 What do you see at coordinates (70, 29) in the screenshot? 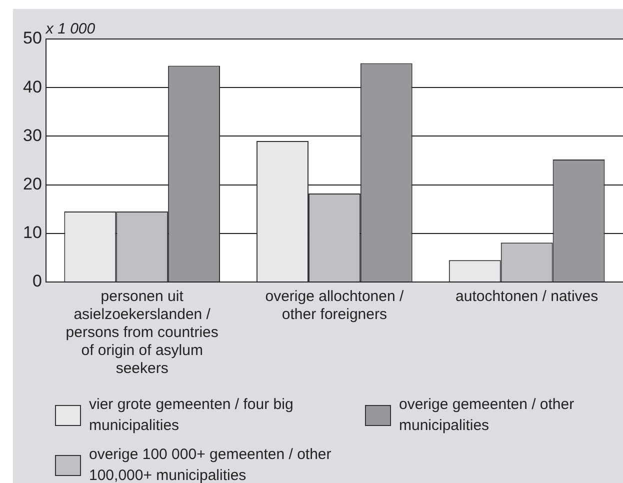
I see `y-axis-title: x 1 000` at bounding box center [70, 29].